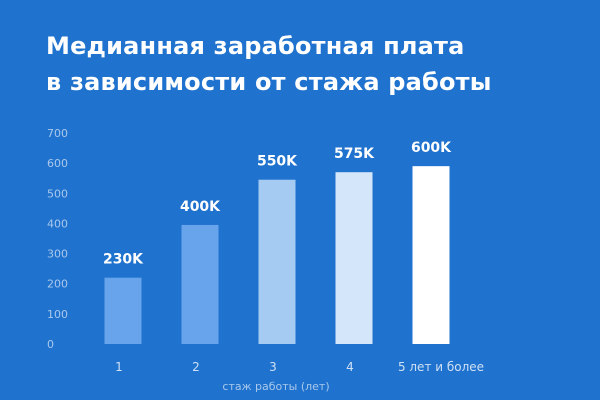 This screenshot has height=400, width=600. Describe the element at coordinates (119, 367) in the screenshot. I see `x-tick-label: 1` at that location.